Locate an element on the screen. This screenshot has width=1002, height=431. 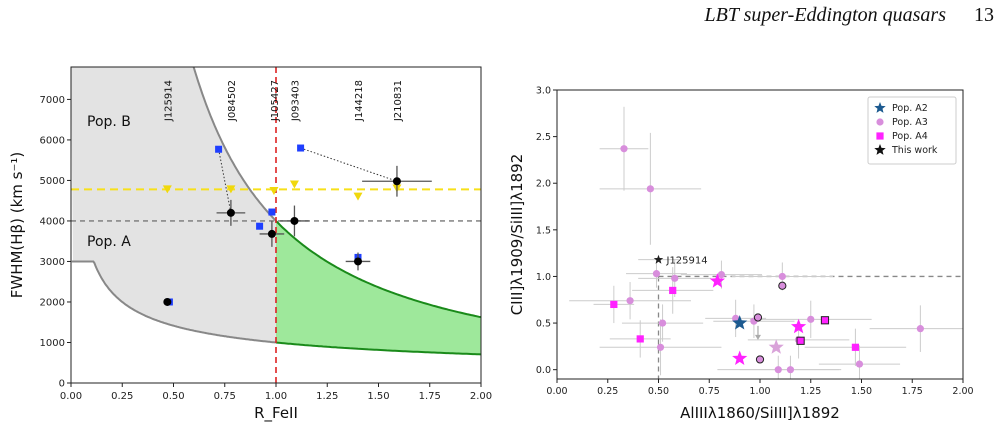
object-label: J210831 is located at coordinates (398, 101).